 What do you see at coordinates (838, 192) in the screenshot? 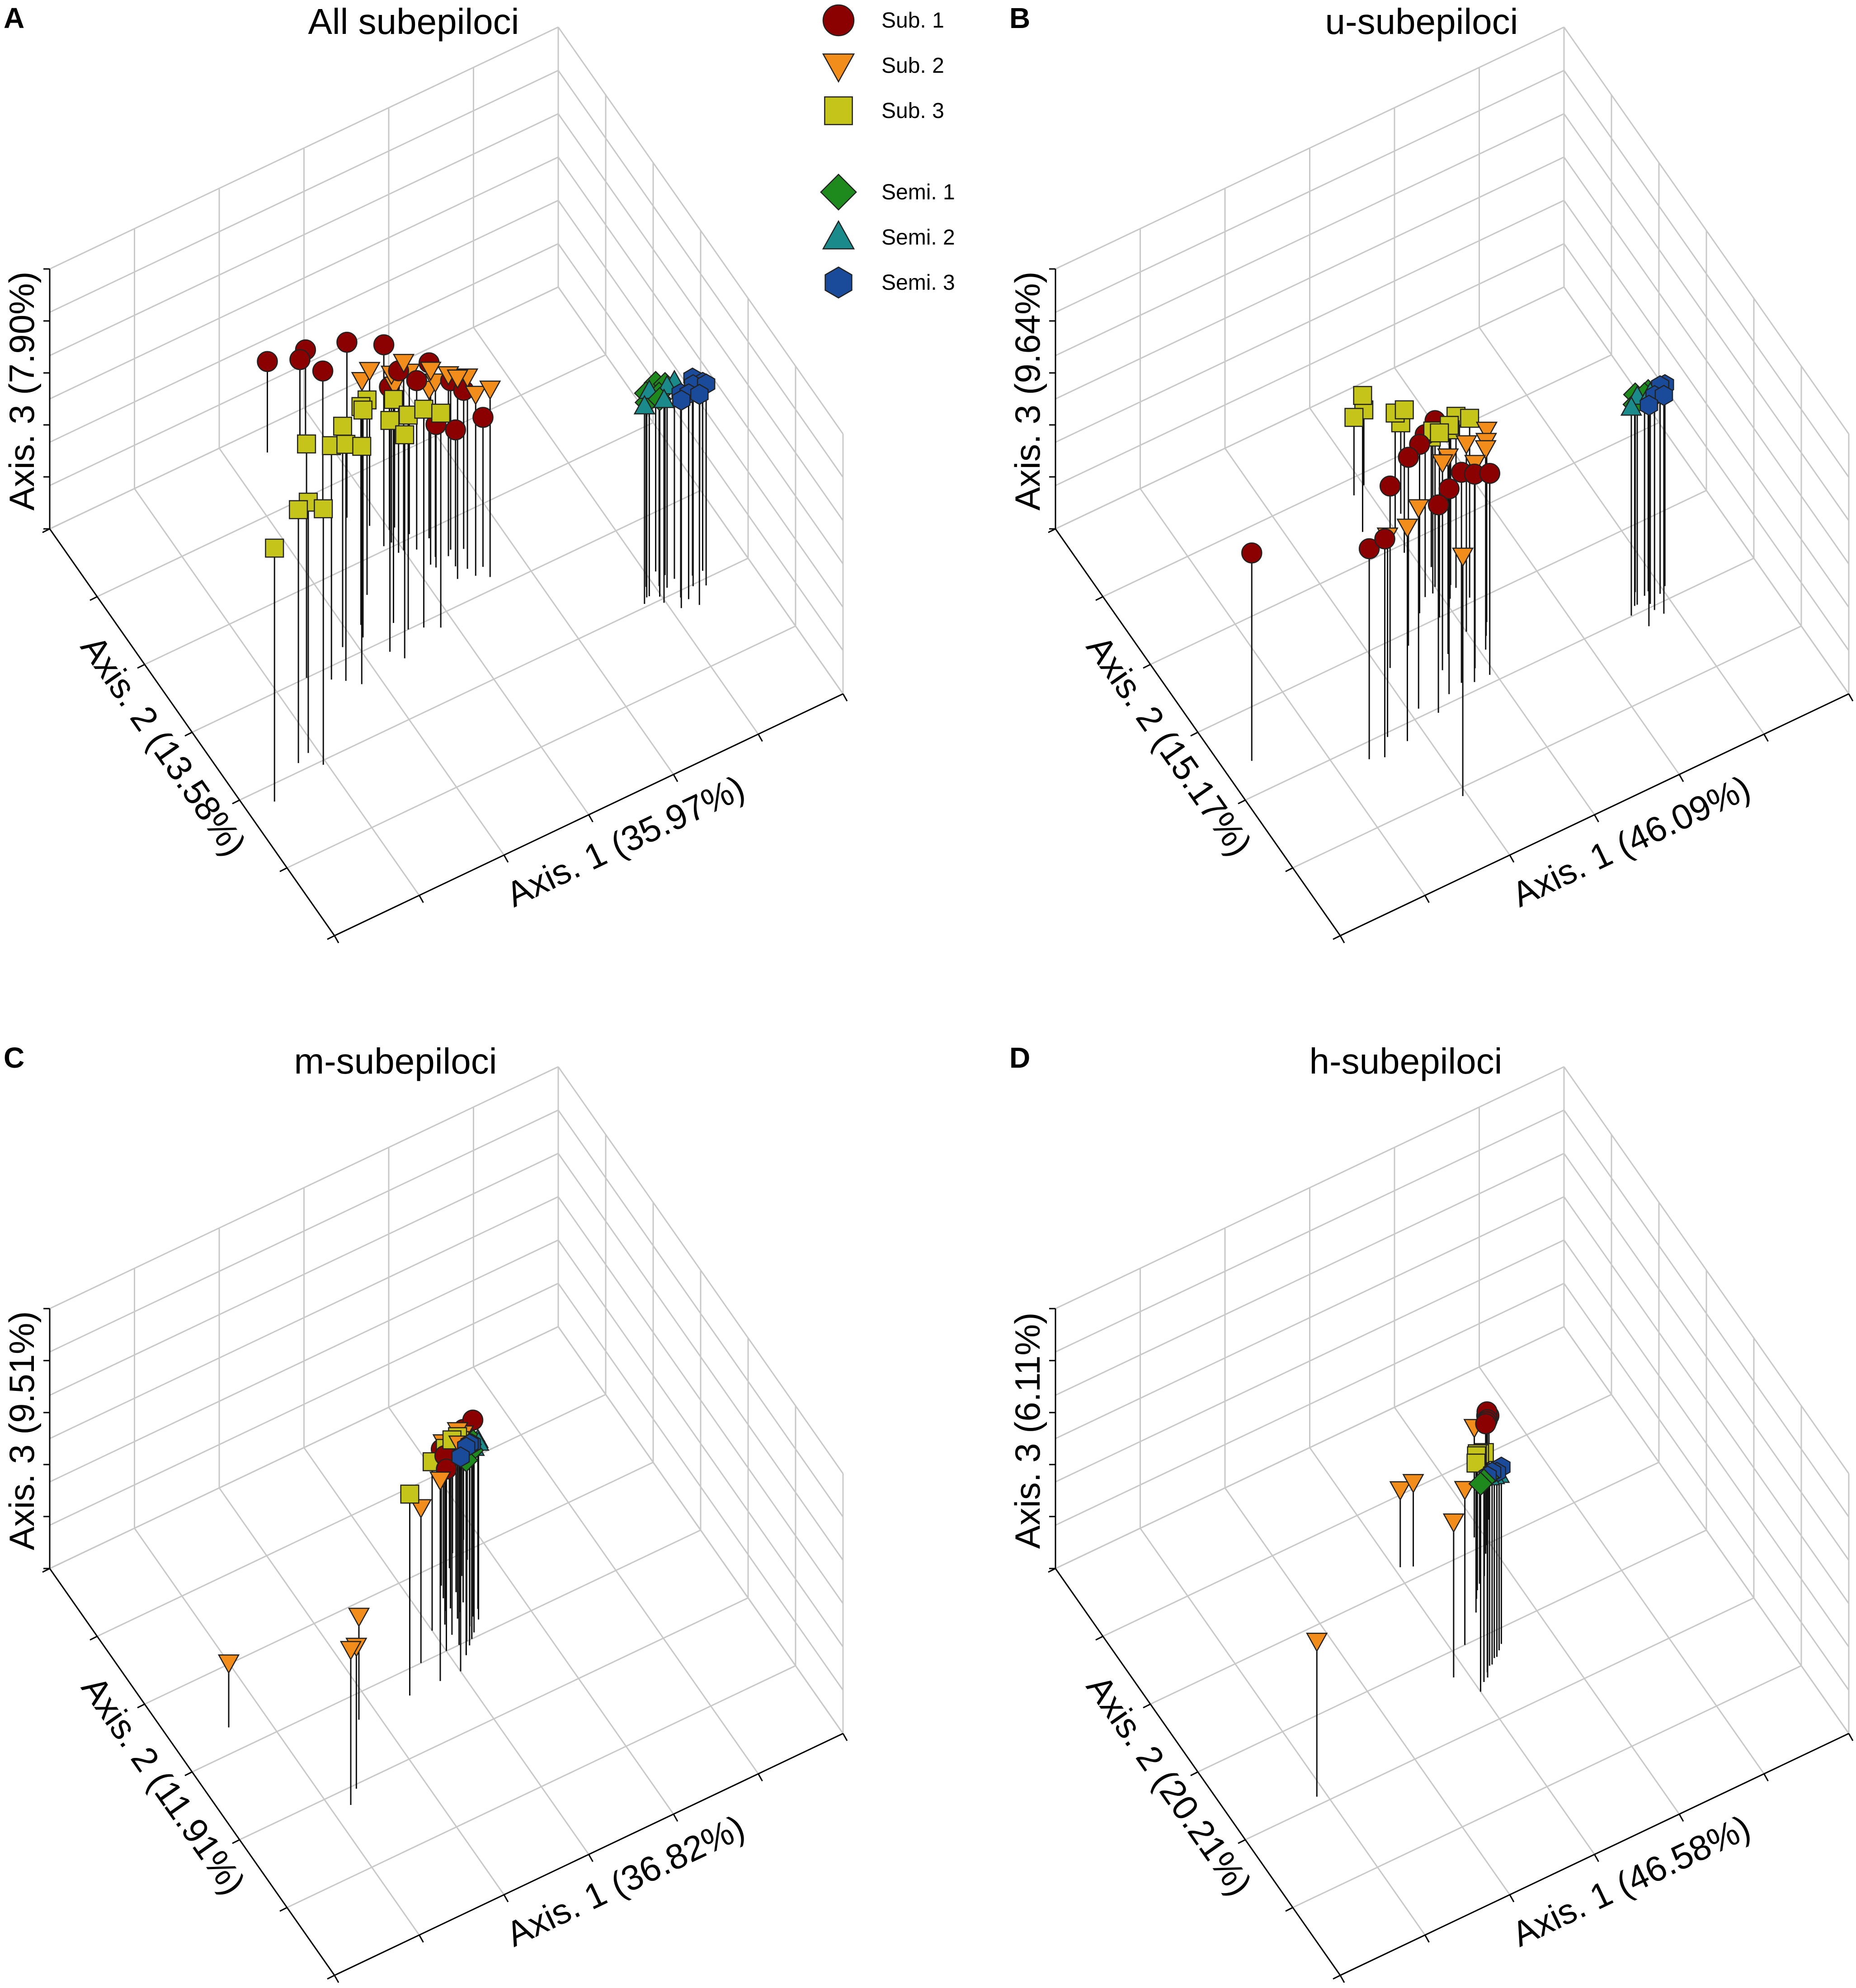
I see `legend-marker-semi1` at bounding box center [838, 192].